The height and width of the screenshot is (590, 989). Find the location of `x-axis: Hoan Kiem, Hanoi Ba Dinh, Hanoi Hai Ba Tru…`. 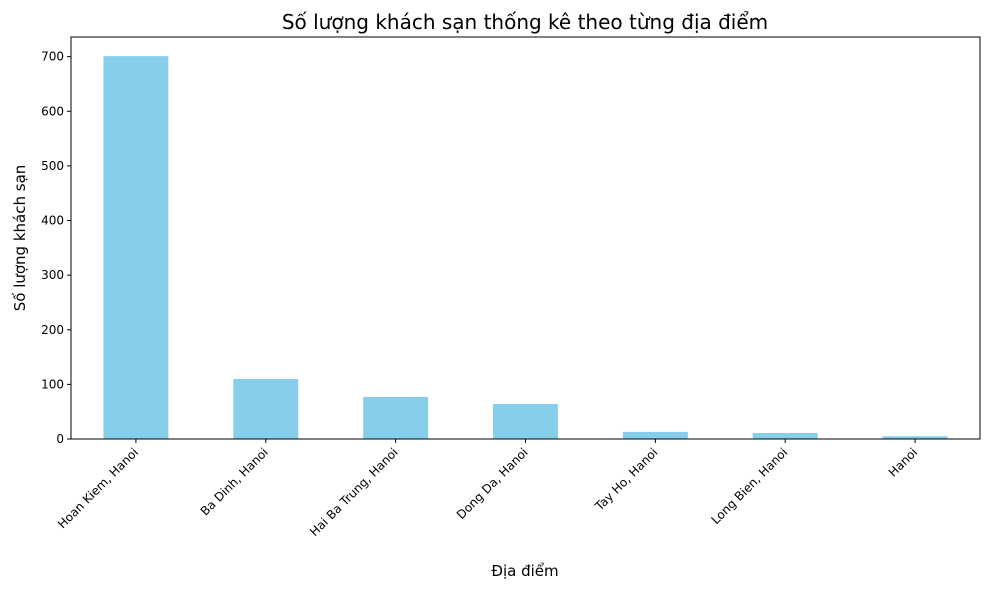

x-axis: Hoan Kiem, Hanoi Ba Dinh, Hanoi Hai Ba Tru… is located at coordinates (487, 489).